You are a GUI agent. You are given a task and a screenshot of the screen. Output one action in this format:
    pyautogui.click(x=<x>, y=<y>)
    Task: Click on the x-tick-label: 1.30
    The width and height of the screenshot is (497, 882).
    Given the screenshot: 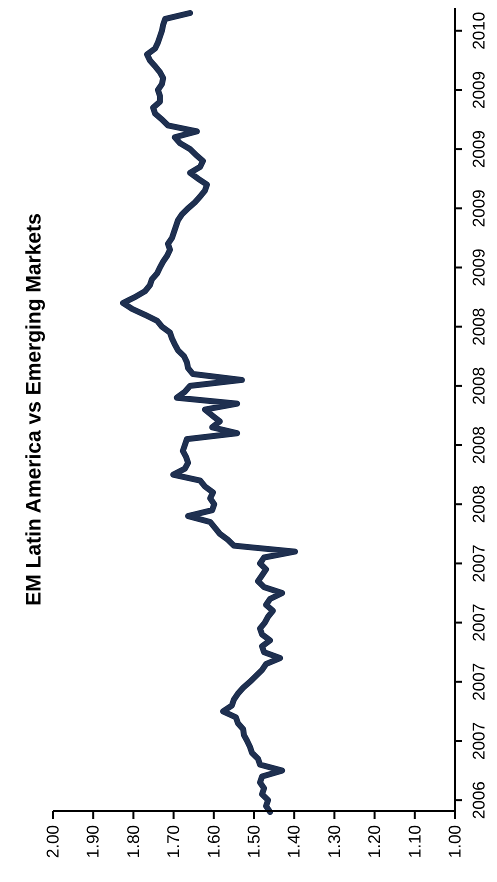 What is the action you would take?
    pyautogui.click(x=334, y=841)
    